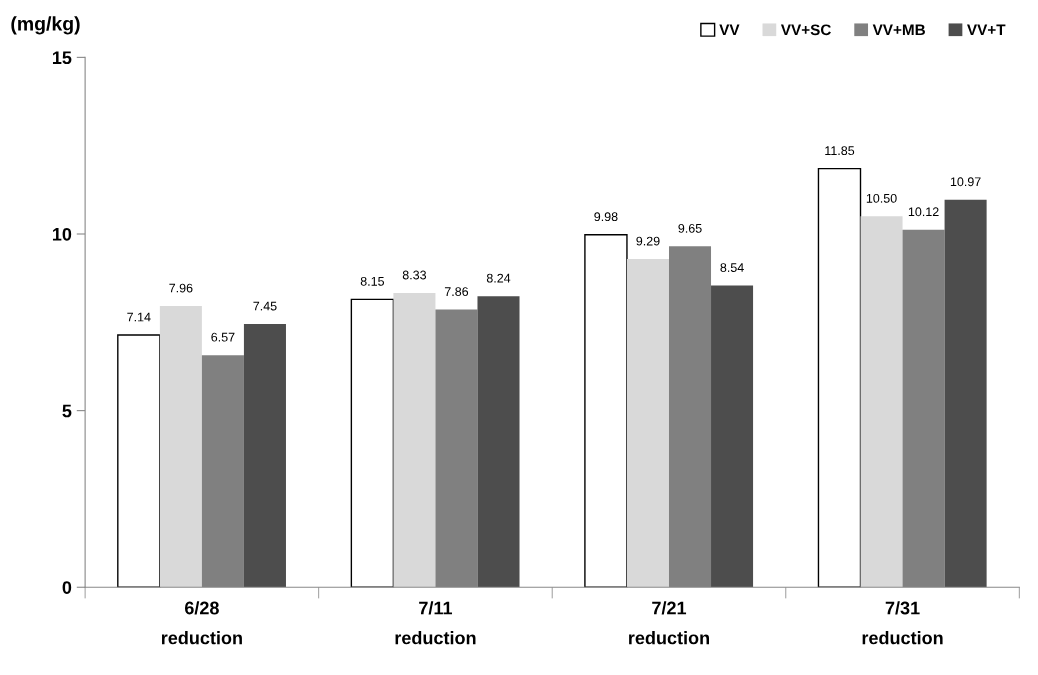  What do you see at coordinates (805, 30) in the screenshot?
I see `legend-label: VV+SC` at bounding box center [805, 30].